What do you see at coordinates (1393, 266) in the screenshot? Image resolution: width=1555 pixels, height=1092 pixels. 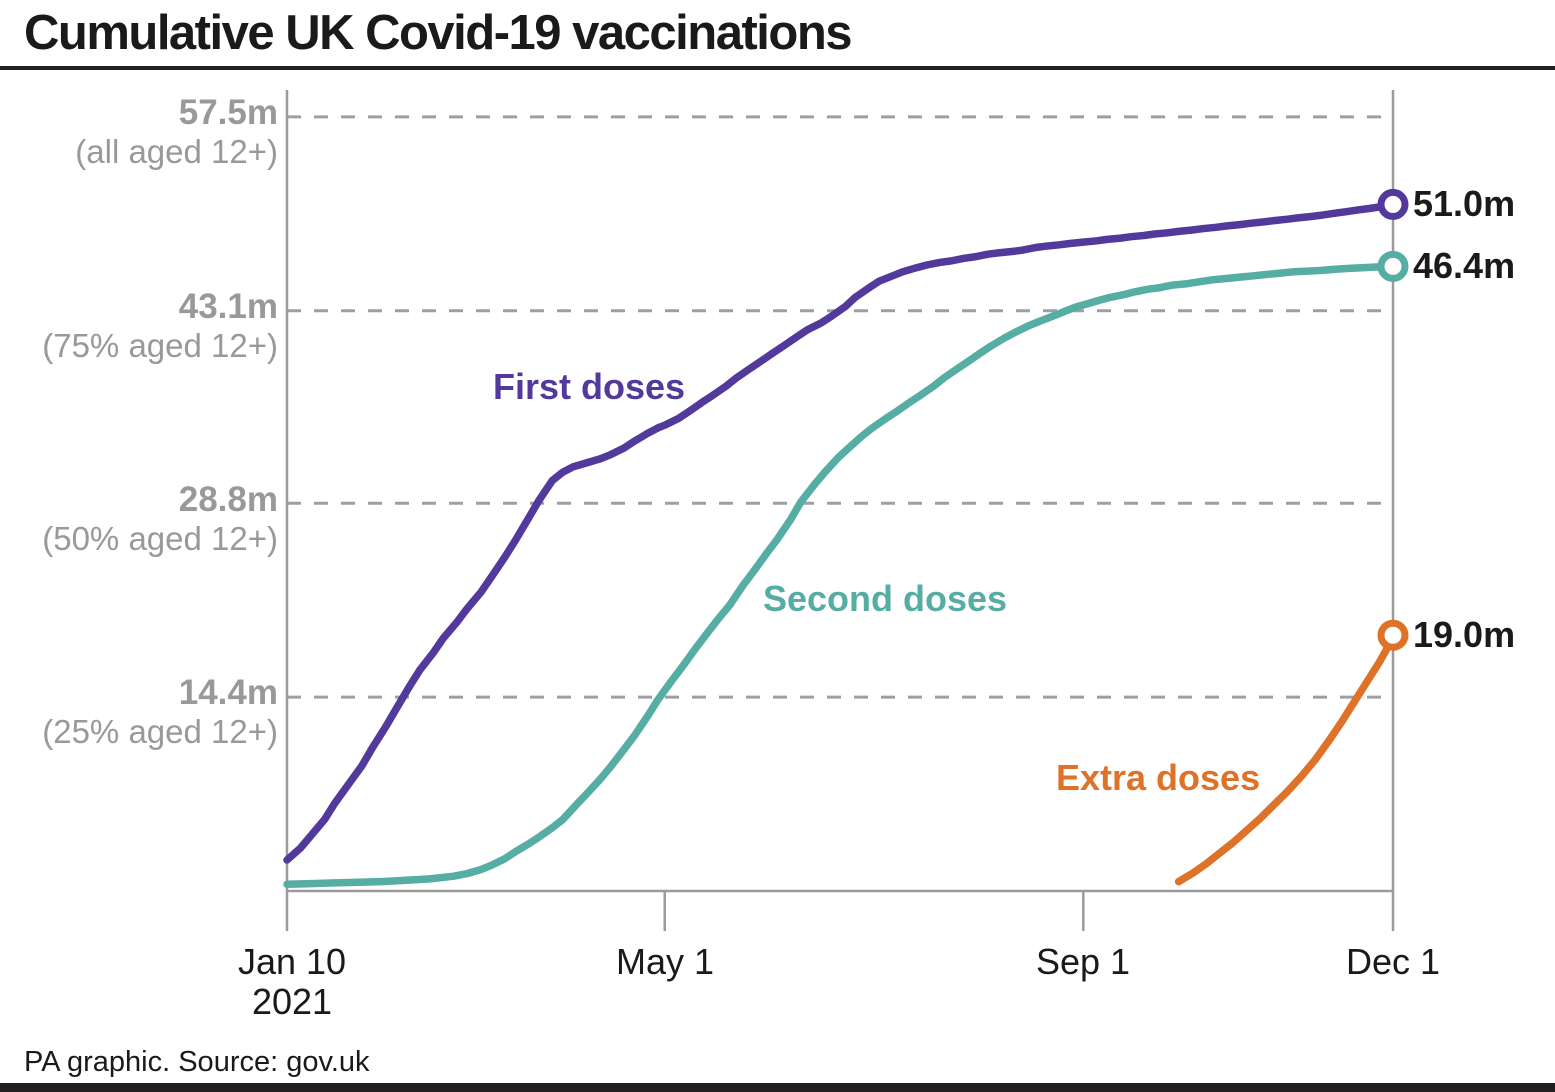 I see `end-marker-second-doses` at bounding box center [1393, 266].